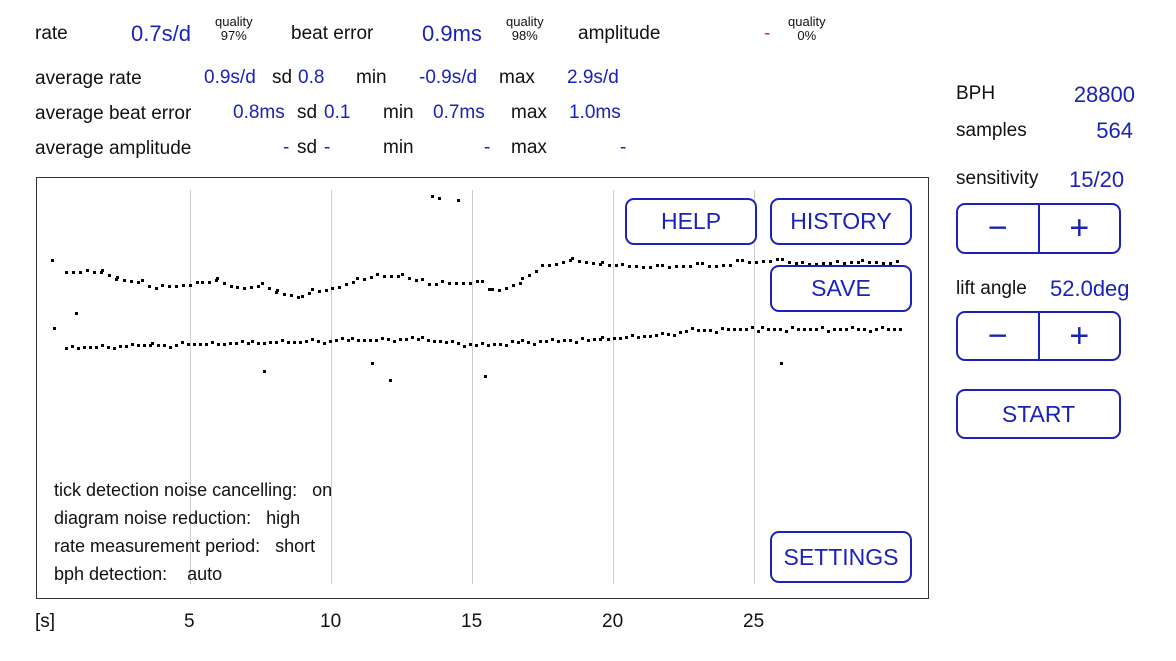  Describe the element at coordinates (1079, 335) in the screenshot. I see `lift-angle-increase-button: +` at that location.